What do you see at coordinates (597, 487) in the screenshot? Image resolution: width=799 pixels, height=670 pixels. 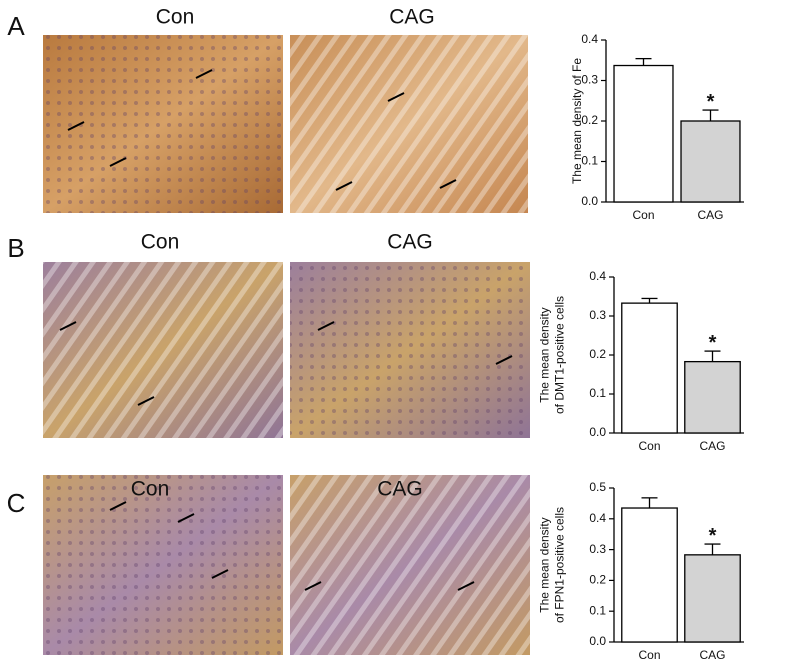 I see `y-tick-label: 0.5` at bounding box center [597, 487].